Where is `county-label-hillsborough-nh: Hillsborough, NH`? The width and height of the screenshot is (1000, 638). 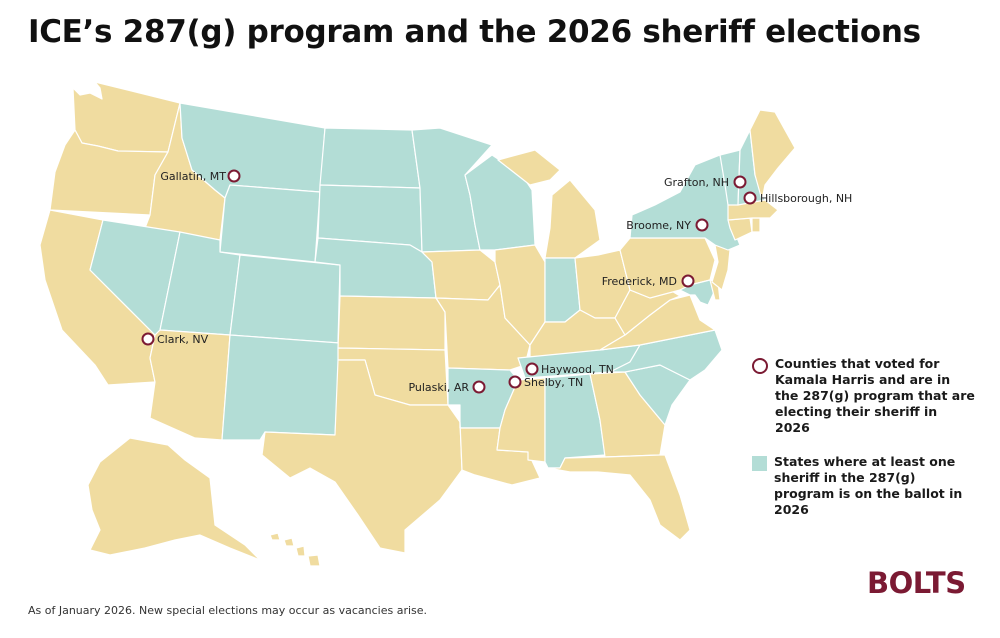 county-label-hillsborough-nh: Hillsborough, NH is located at coordinates (806, 198).